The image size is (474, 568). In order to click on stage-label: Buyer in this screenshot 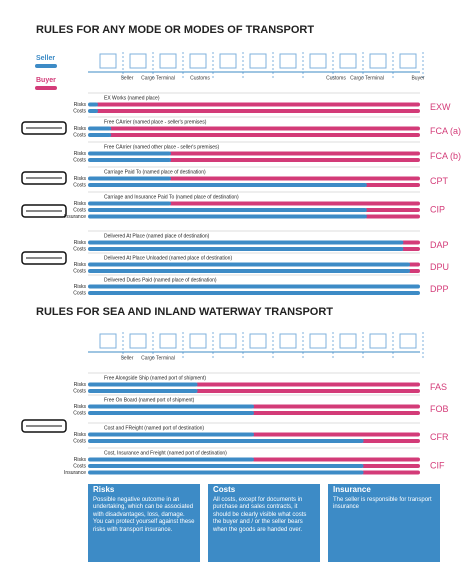, I will do `click(417, 78)`.